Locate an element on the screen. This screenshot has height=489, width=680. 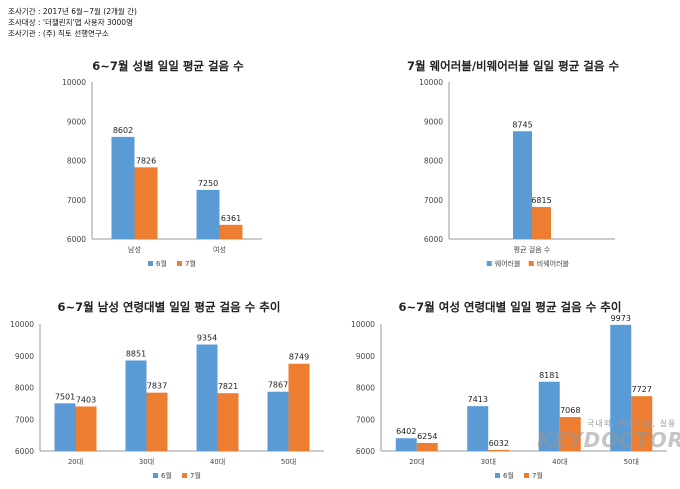
data-label: 8181 is located at coordinates (549, 375).